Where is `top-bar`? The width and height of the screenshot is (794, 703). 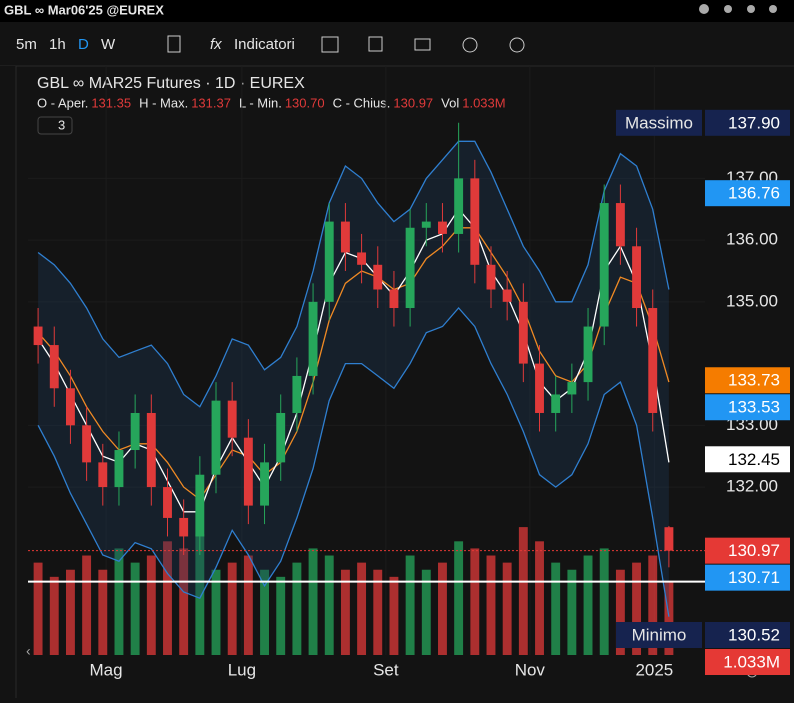
top-bar is located at coordinates (397, 11).